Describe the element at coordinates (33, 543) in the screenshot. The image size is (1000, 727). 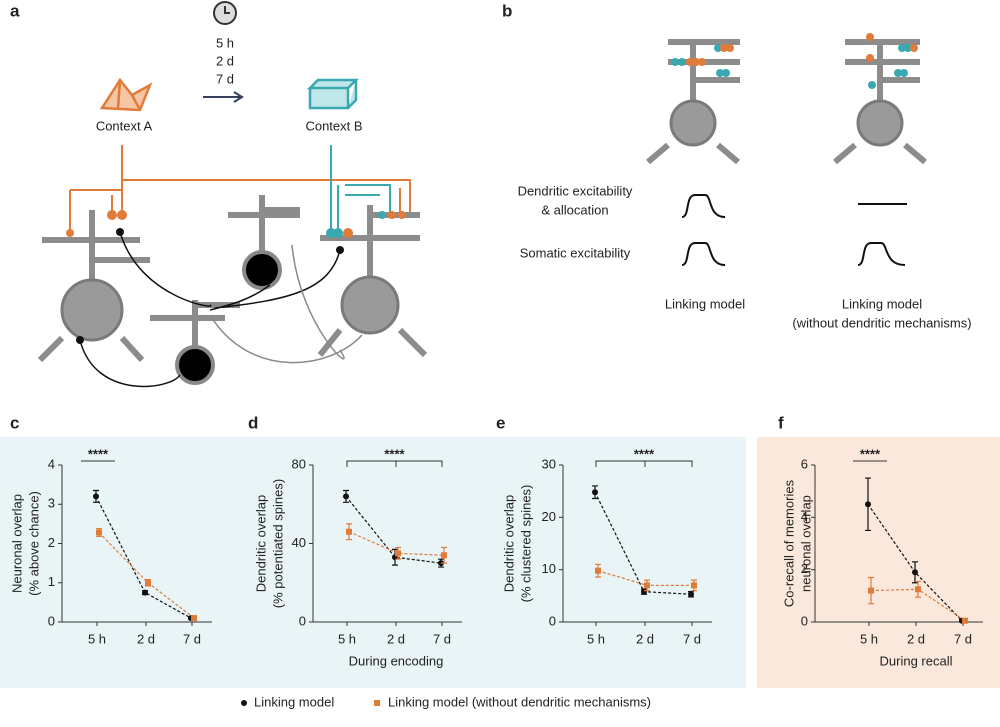
I see `y-axis-label: (% above chance)` at that location.